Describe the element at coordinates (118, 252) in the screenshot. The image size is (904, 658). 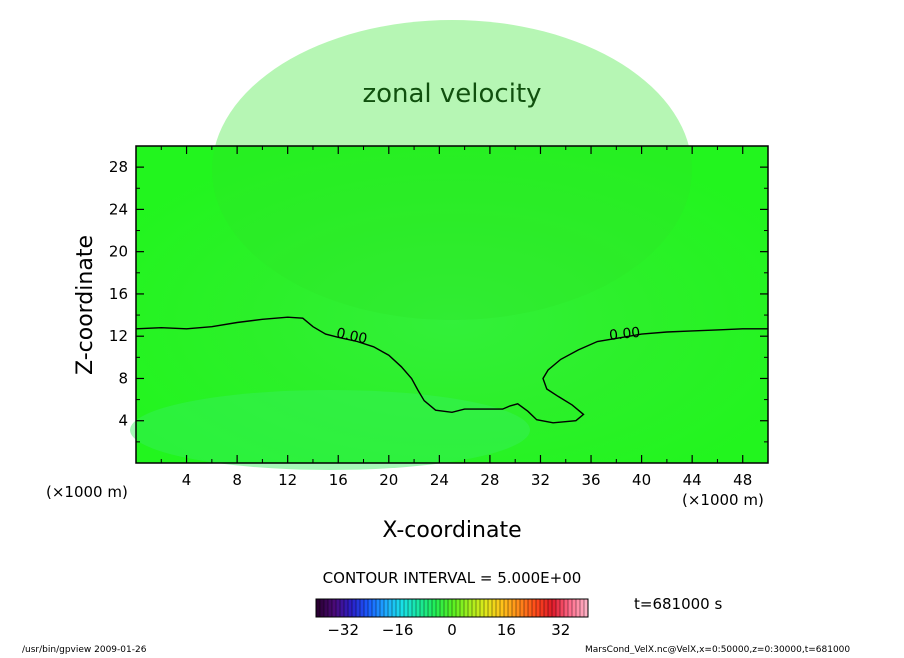
I see `y-tick-label: 20` at that location.